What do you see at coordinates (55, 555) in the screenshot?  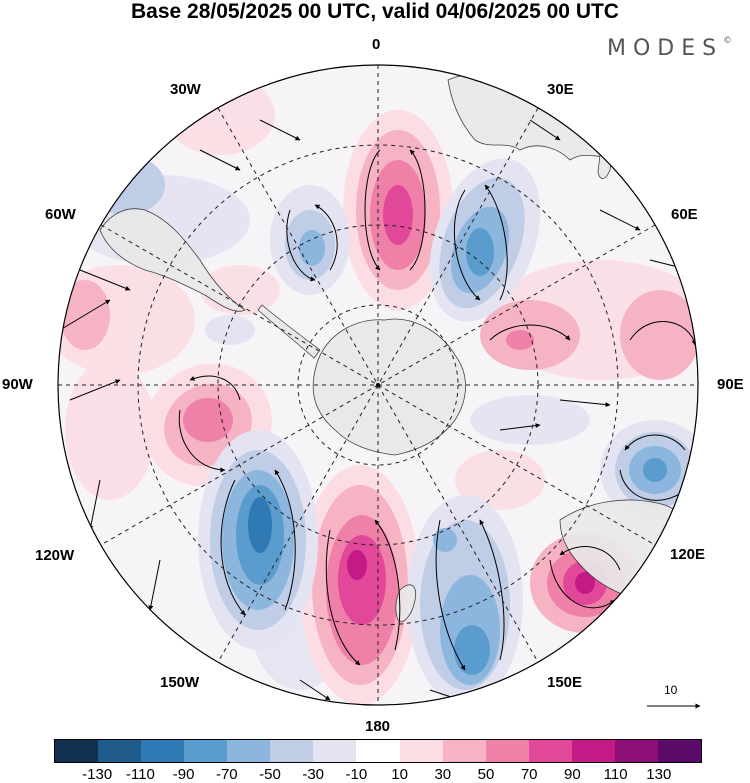 I see `lon-label-120w: 120W` at bounding box center [55, 555].